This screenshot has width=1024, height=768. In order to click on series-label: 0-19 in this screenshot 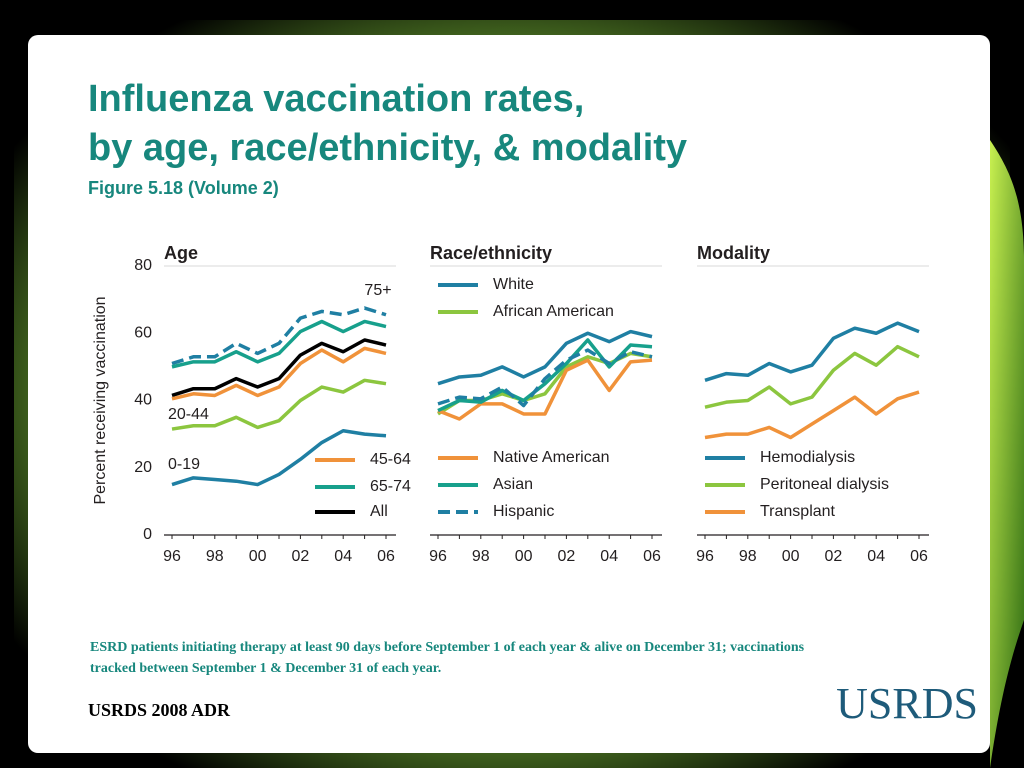, I will do `click(184, 464)`.